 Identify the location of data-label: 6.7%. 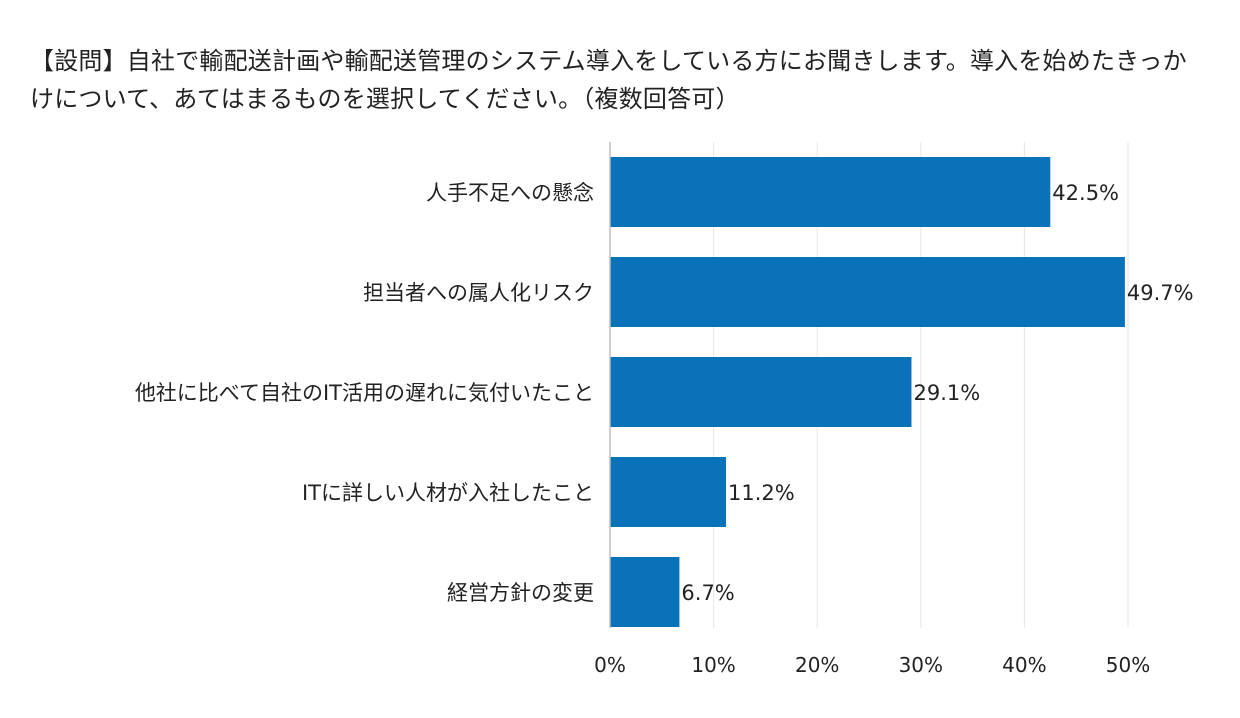
(707, 593).